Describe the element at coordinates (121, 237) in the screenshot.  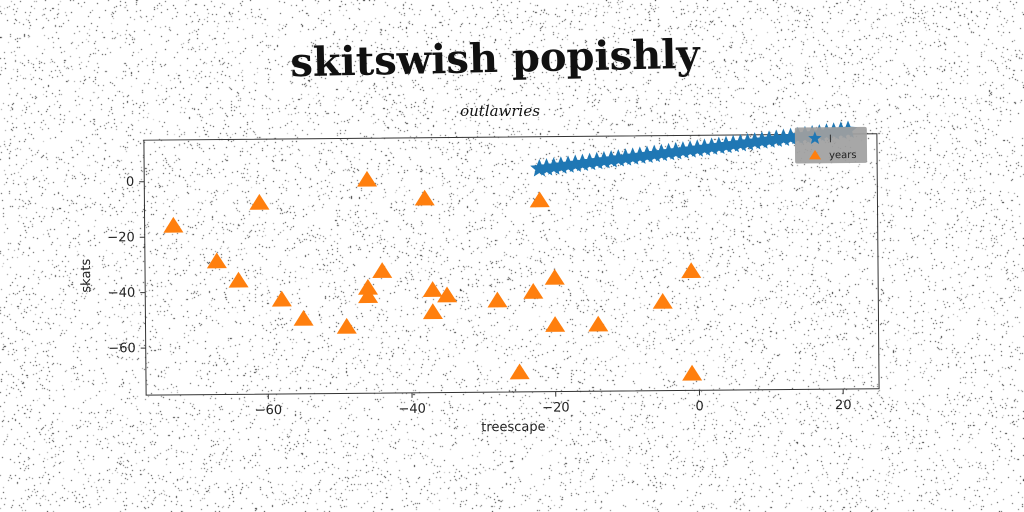
I see `y-tick-label: −20` at that location.